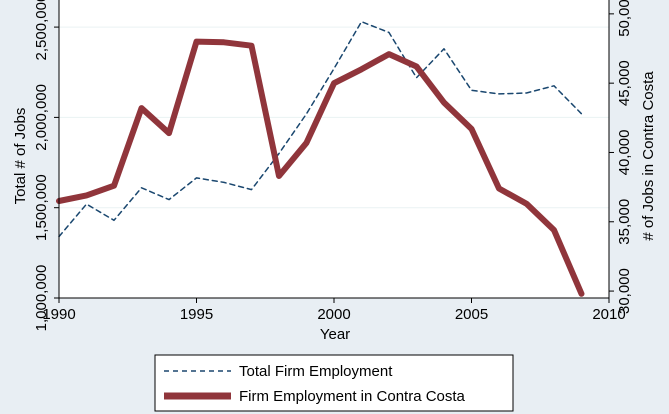 Image resolution: width=669 pixels, height=414 pixels. I want to click on y-left-tick-label: 2,500,000, so click(41, 30).